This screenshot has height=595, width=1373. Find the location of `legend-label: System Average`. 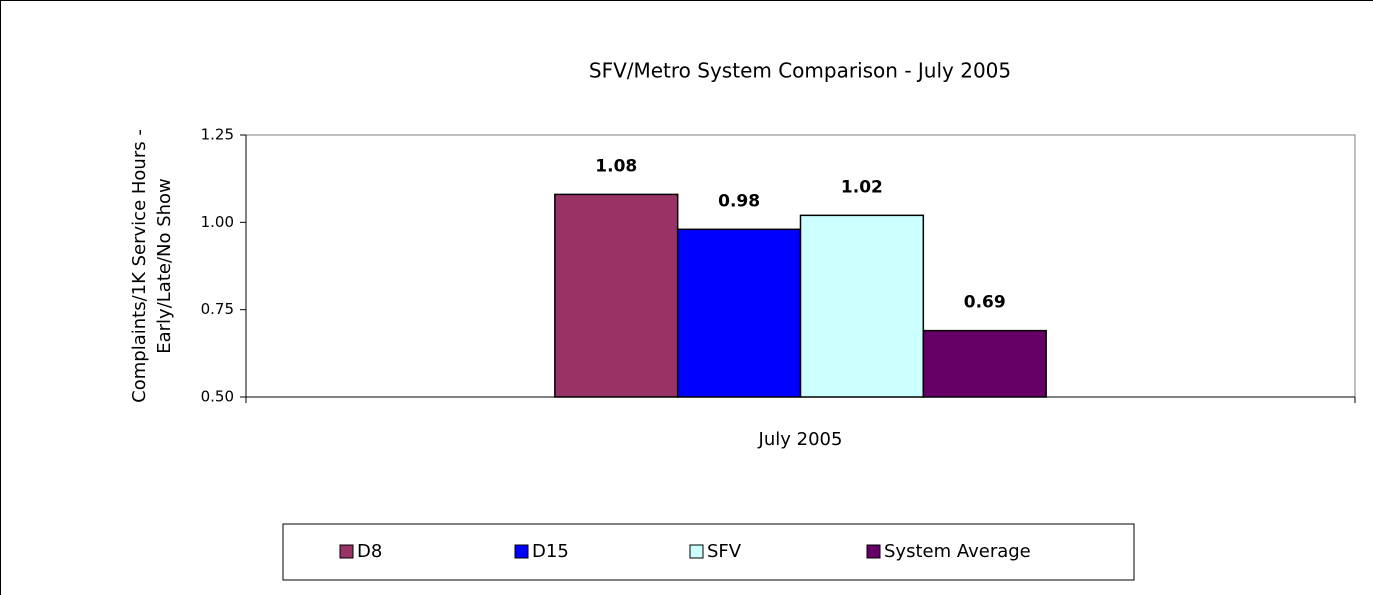

legend-label: System Average is located at coordinates (957, 551).